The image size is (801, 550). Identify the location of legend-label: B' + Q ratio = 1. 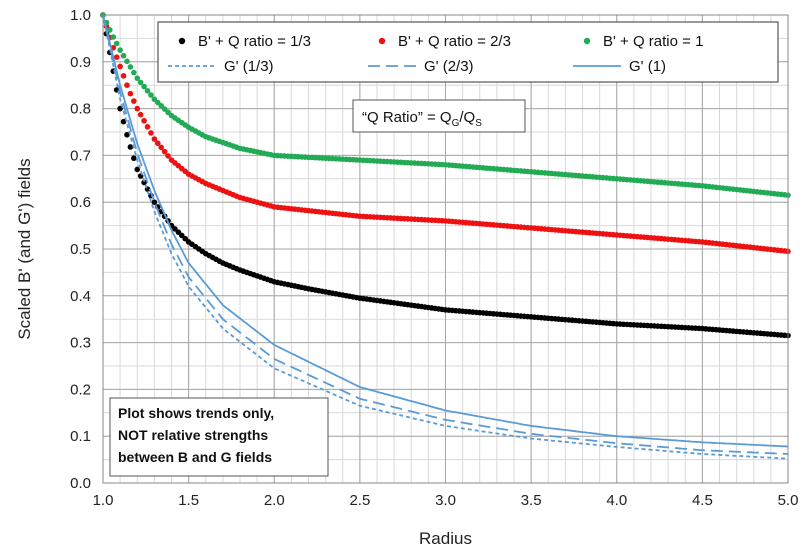
(653, 41).